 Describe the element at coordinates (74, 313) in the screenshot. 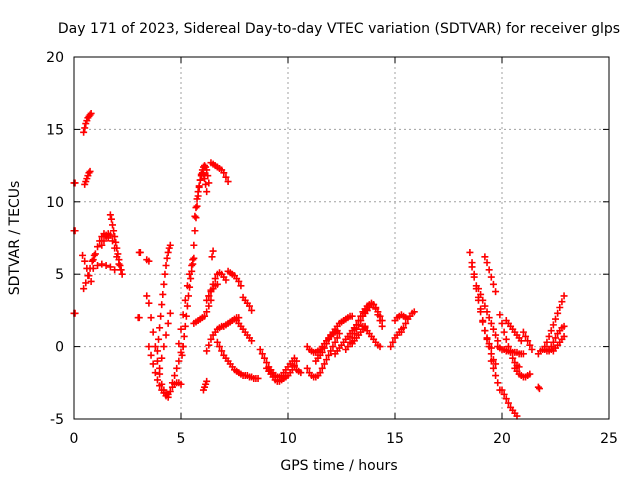

I see `series-arc-c` at that location.